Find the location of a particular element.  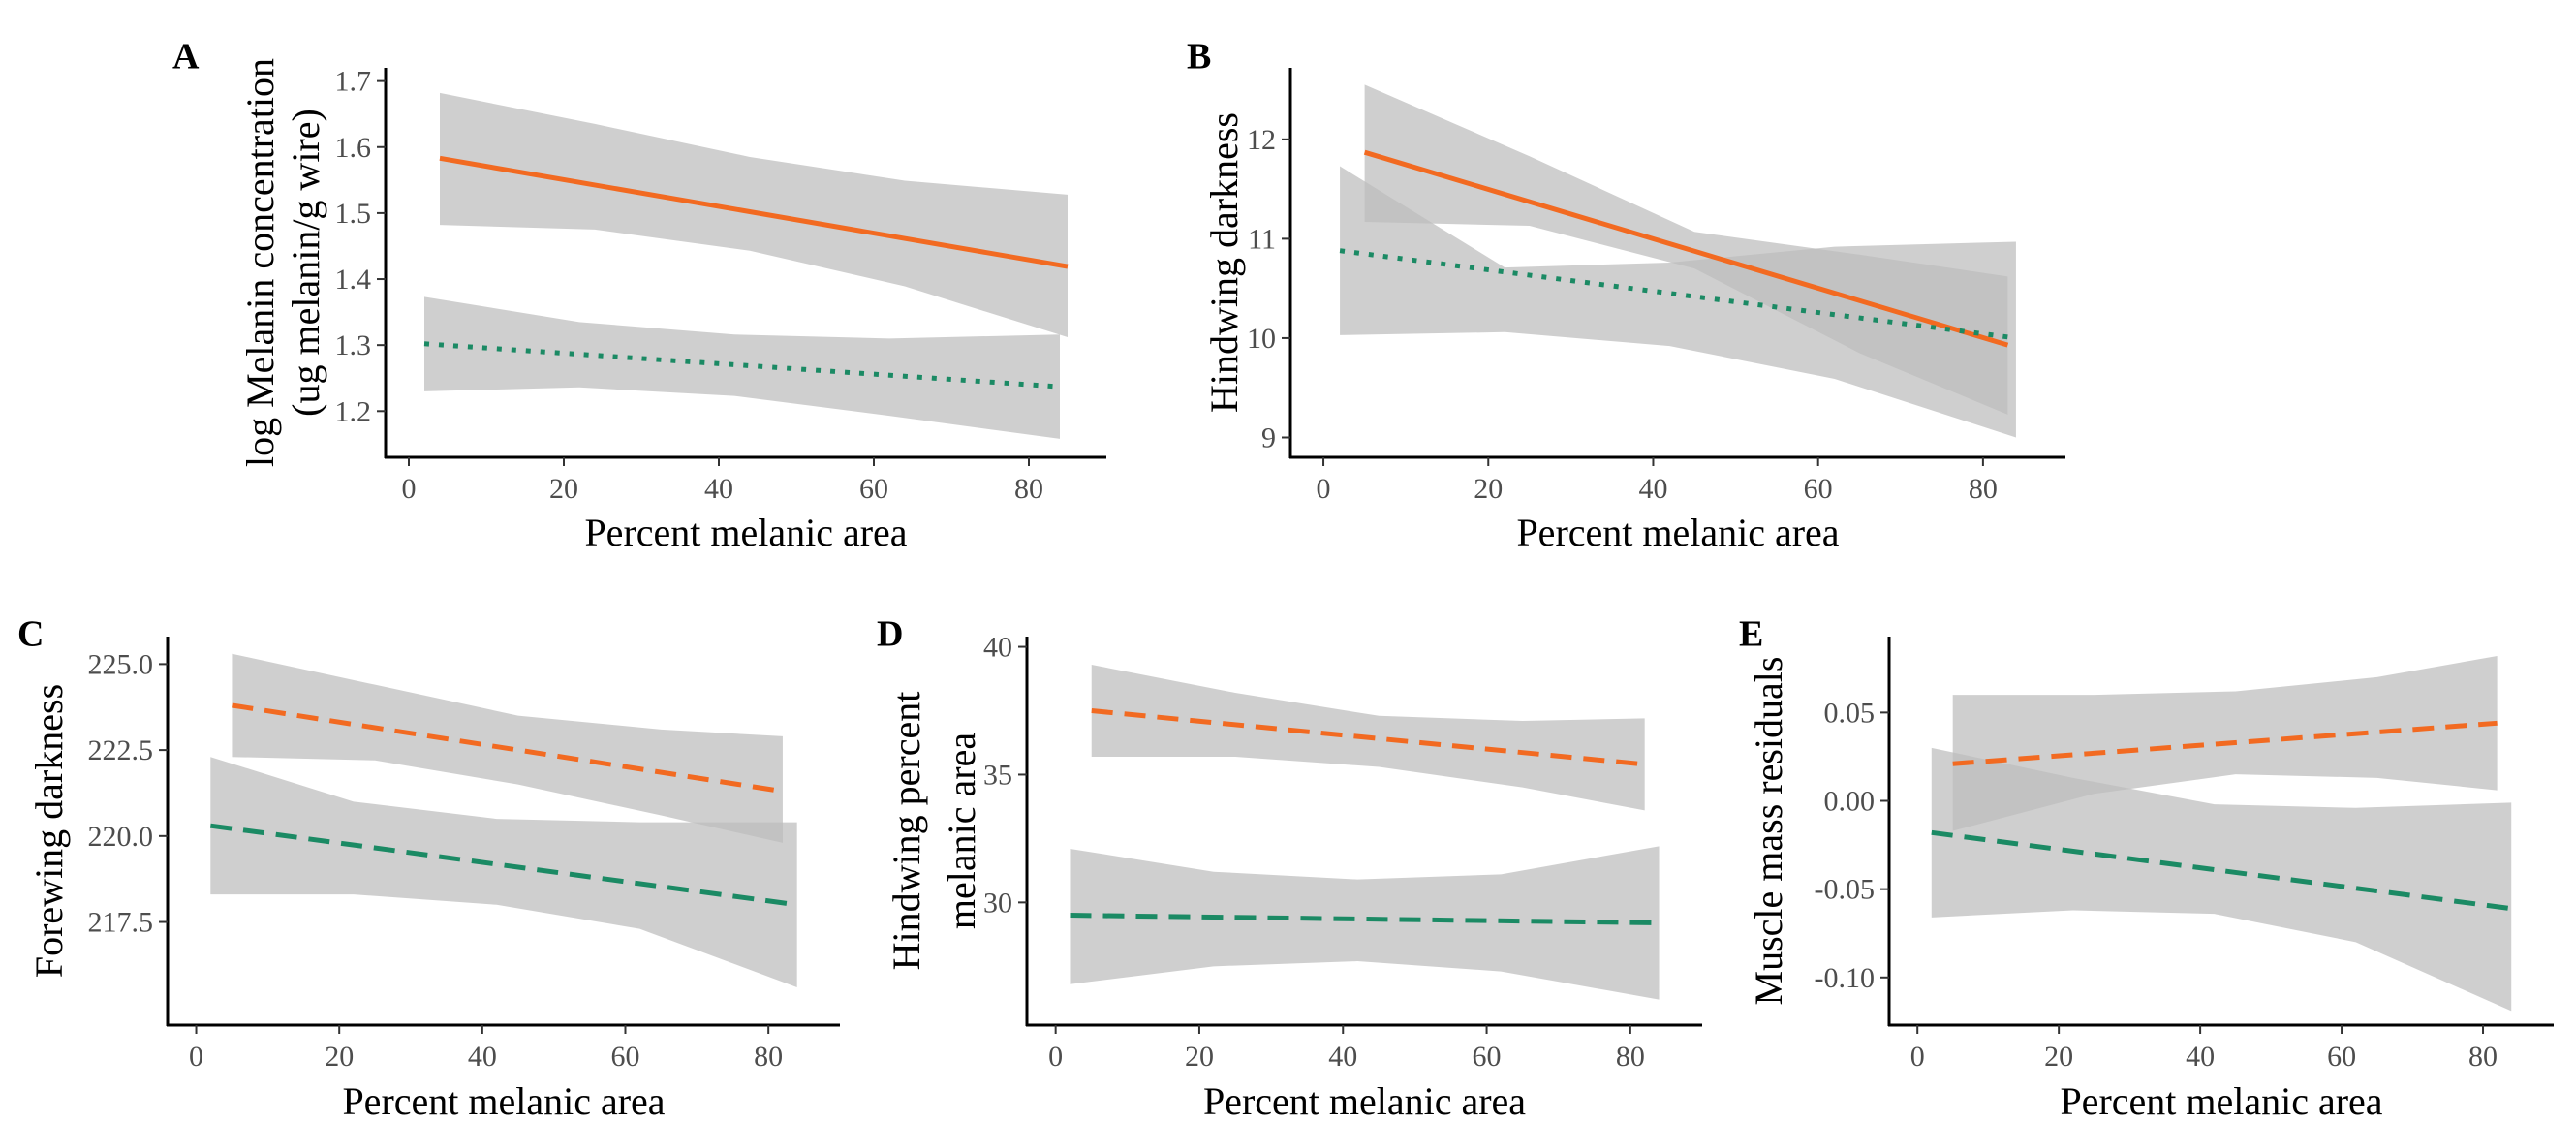

confidence-band-orange is located at coordinates (754, 214).